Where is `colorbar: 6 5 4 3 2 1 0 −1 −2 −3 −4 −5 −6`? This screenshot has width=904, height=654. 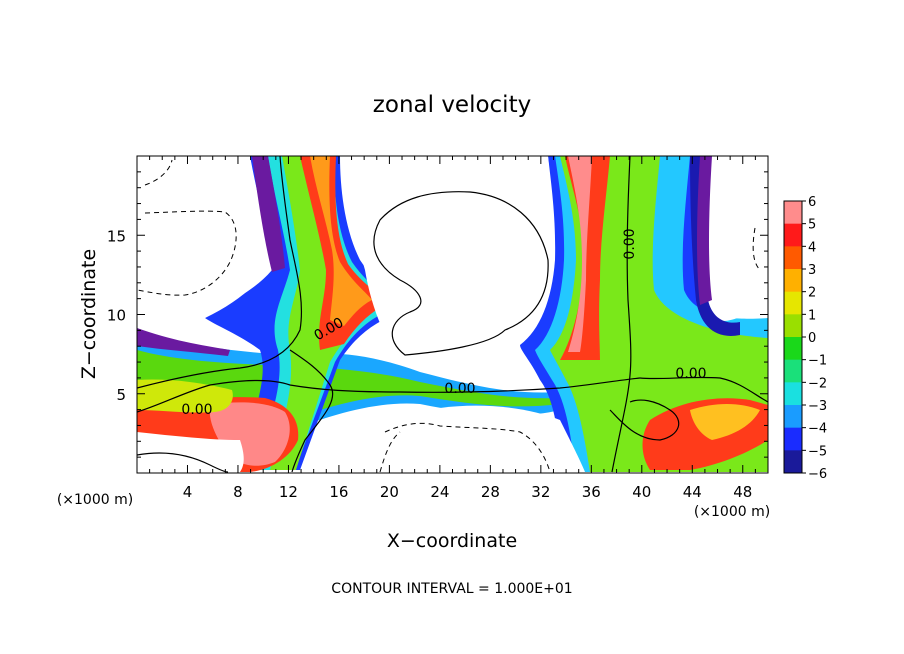 colorbar: 6 5 4 3 2 1 0 −1 −2 −3 −4 −5 −6 is located at coordinates (805, 338).